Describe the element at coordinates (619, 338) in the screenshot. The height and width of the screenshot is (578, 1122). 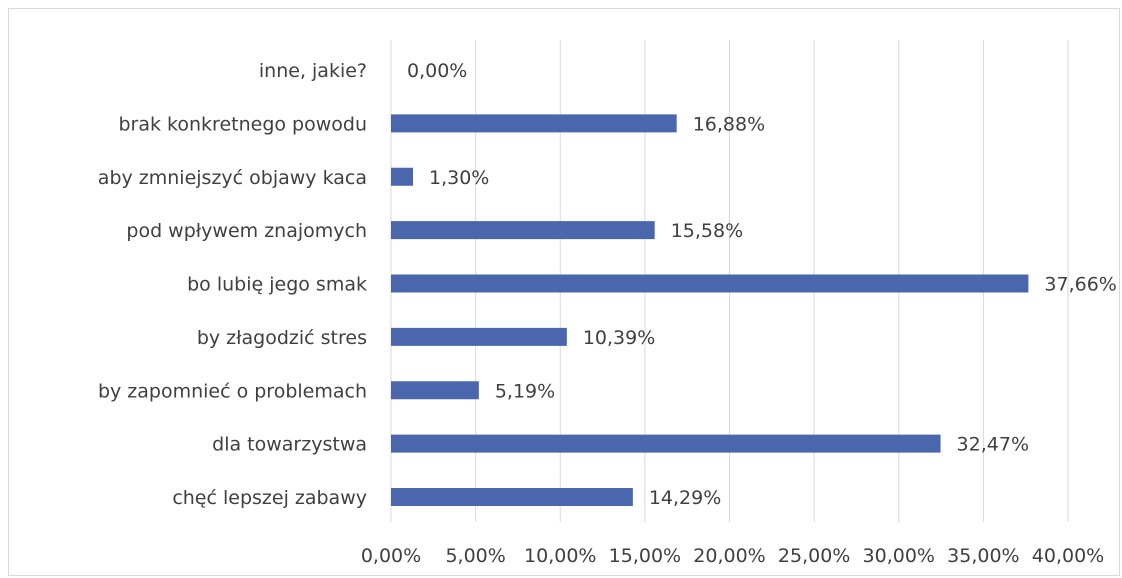
I see `data-label: 10,39%` at that location.